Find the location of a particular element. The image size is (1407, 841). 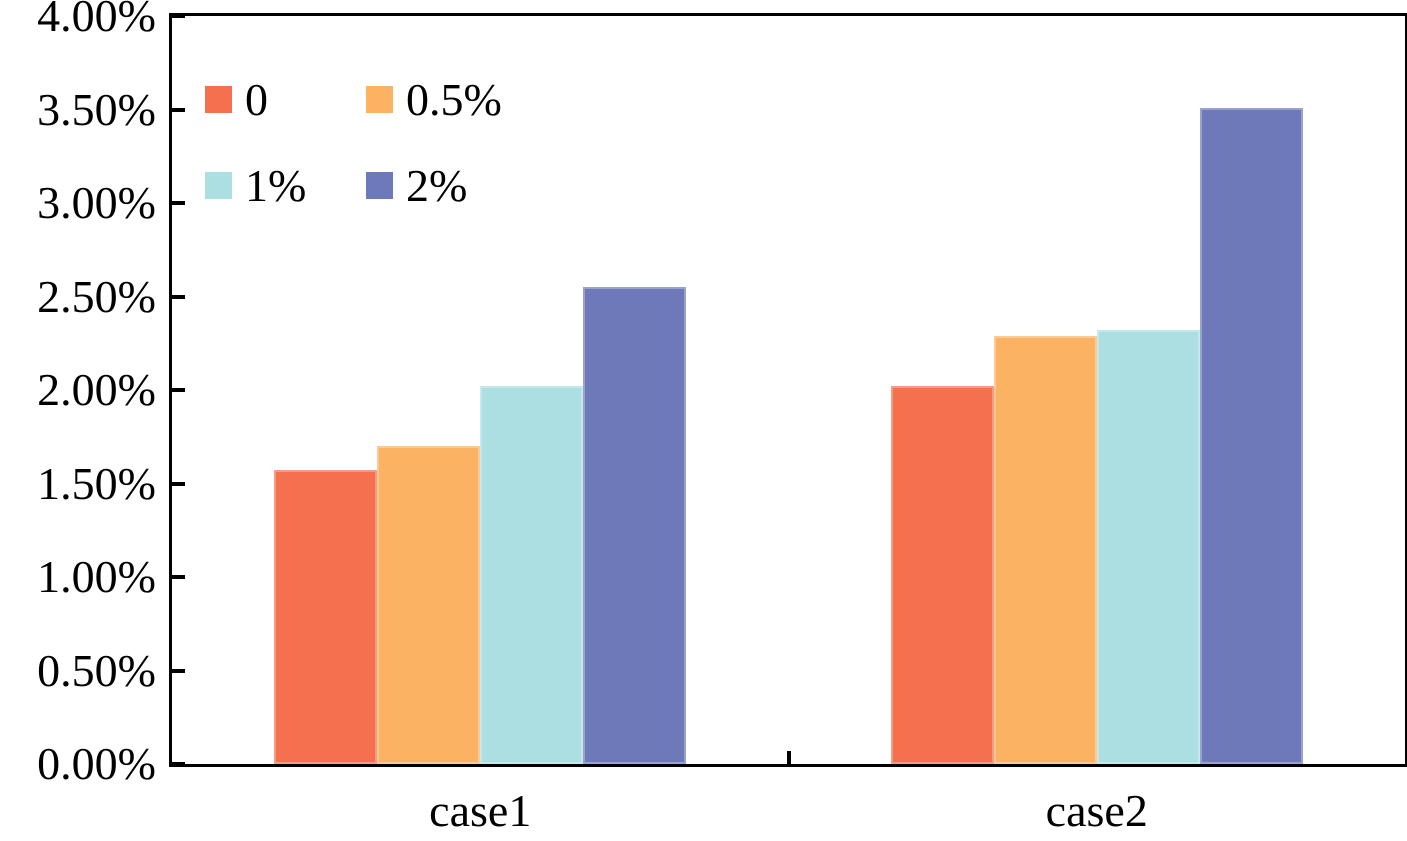

x-category-label: case2 is located at coordinates (1096, 810).